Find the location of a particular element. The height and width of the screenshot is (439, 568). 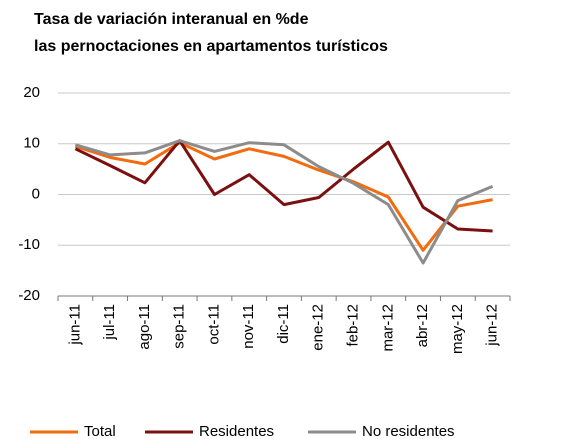

x-tick-label: ene-12 is located at coordinates (318, 327).